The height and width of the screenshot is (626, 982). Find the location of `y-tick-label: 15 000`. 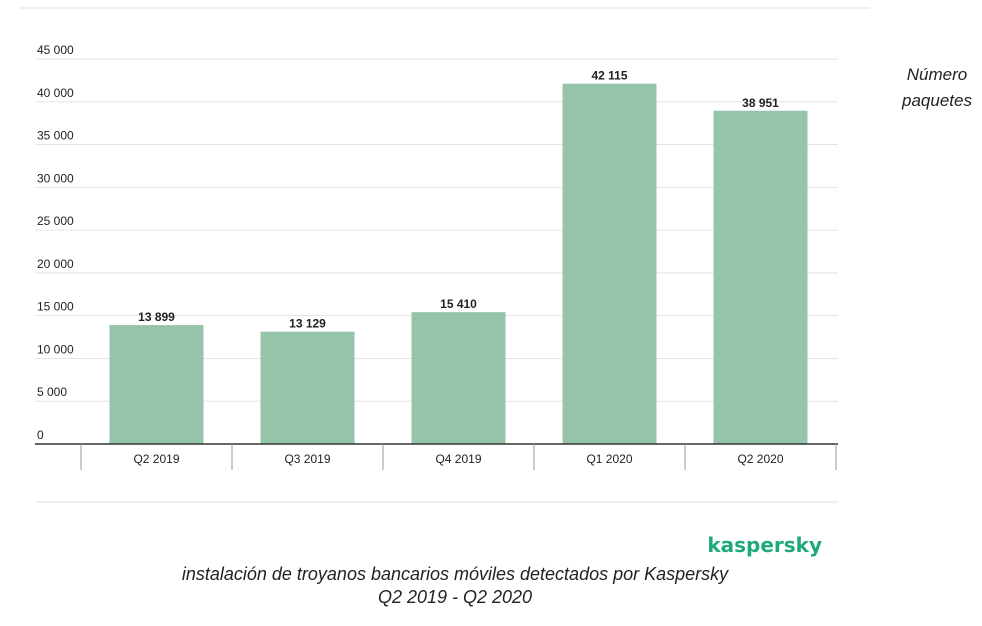

y-tick-label: 15 000 is located at coordinates (55, 307).